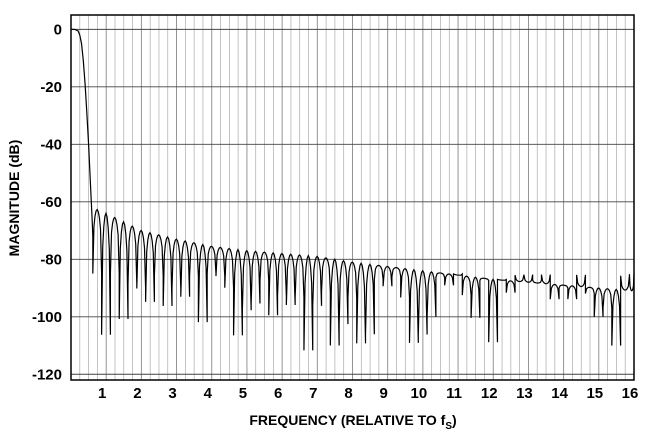 The height and width of the screenshot is (433, 645). What do you see at coordinates (384, 393) in the screenshot?
I see `x-tick-label: 9` at bounding box center [384, 393].